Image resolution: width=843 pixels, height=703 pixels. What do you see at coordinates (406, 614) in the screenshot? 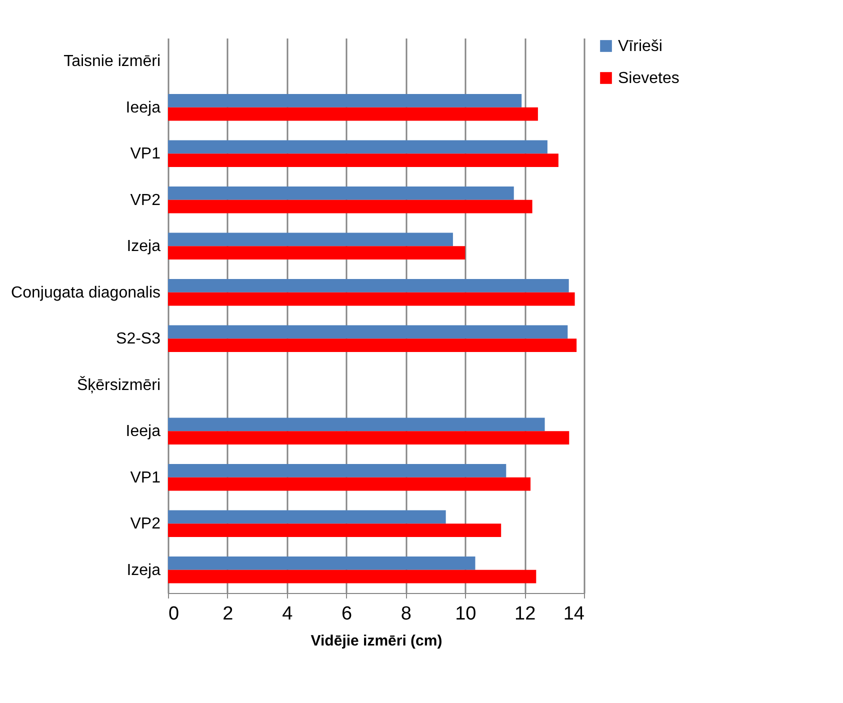
I see `x-tick-label: 8` at bounding box center [406, 614].